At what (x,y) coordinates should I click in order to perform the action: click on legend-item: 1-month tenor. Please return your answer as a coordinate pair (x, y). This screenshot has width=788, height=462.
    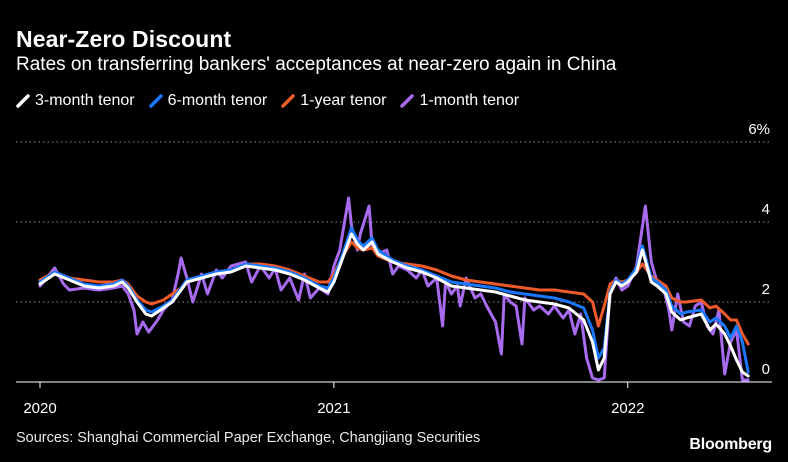
    Looking at the image, I should click on (459, 101).